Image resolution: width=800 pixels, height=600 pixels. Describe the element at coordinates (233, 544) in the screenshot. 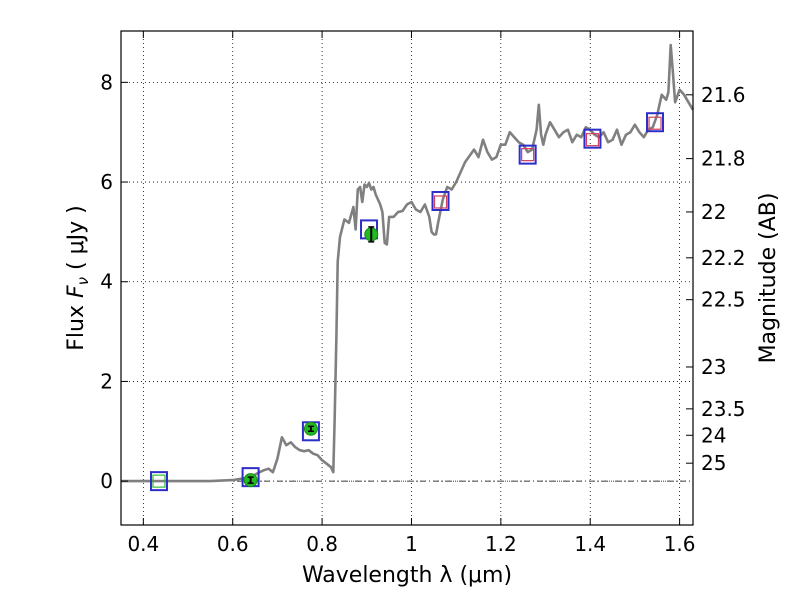

I see `x-tick-label: 0.6` at that location.